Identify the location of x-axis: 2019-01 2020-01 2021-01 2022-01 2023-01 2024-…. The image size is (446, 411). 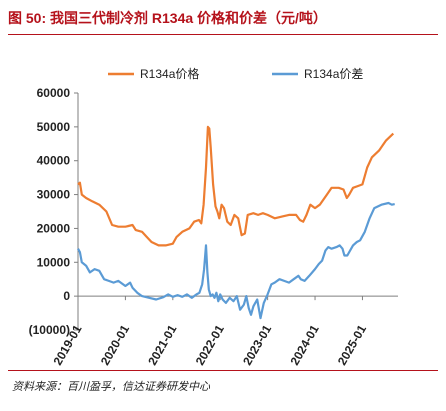
(224, 331).